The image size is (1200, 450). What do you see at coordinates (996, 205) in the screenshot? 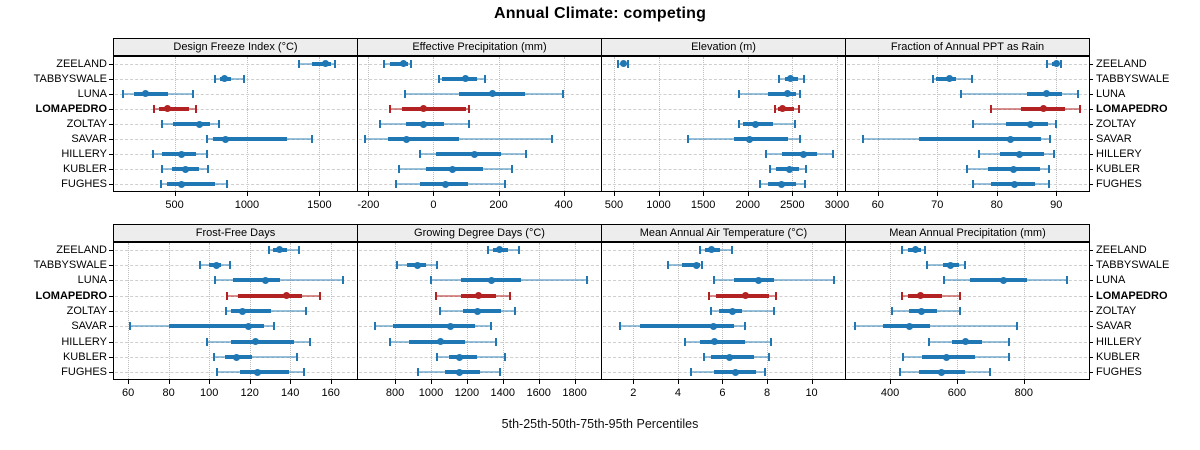
I see `x-tick-label: 80` at bounding box center [996, 205].